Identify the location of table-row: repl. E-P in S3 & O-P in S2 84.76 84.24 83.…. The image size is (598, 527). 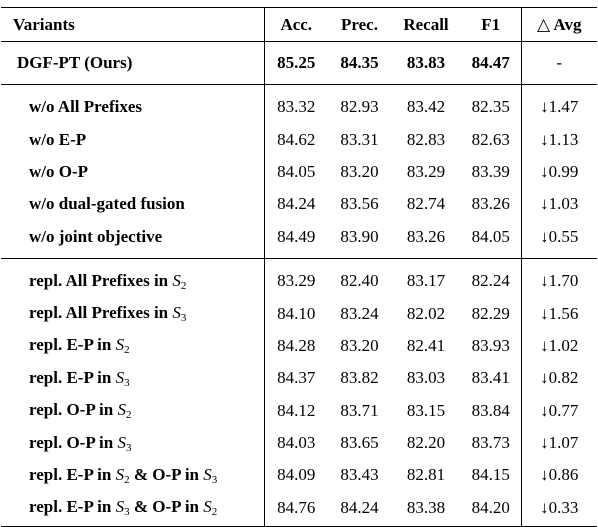
(299, 509).